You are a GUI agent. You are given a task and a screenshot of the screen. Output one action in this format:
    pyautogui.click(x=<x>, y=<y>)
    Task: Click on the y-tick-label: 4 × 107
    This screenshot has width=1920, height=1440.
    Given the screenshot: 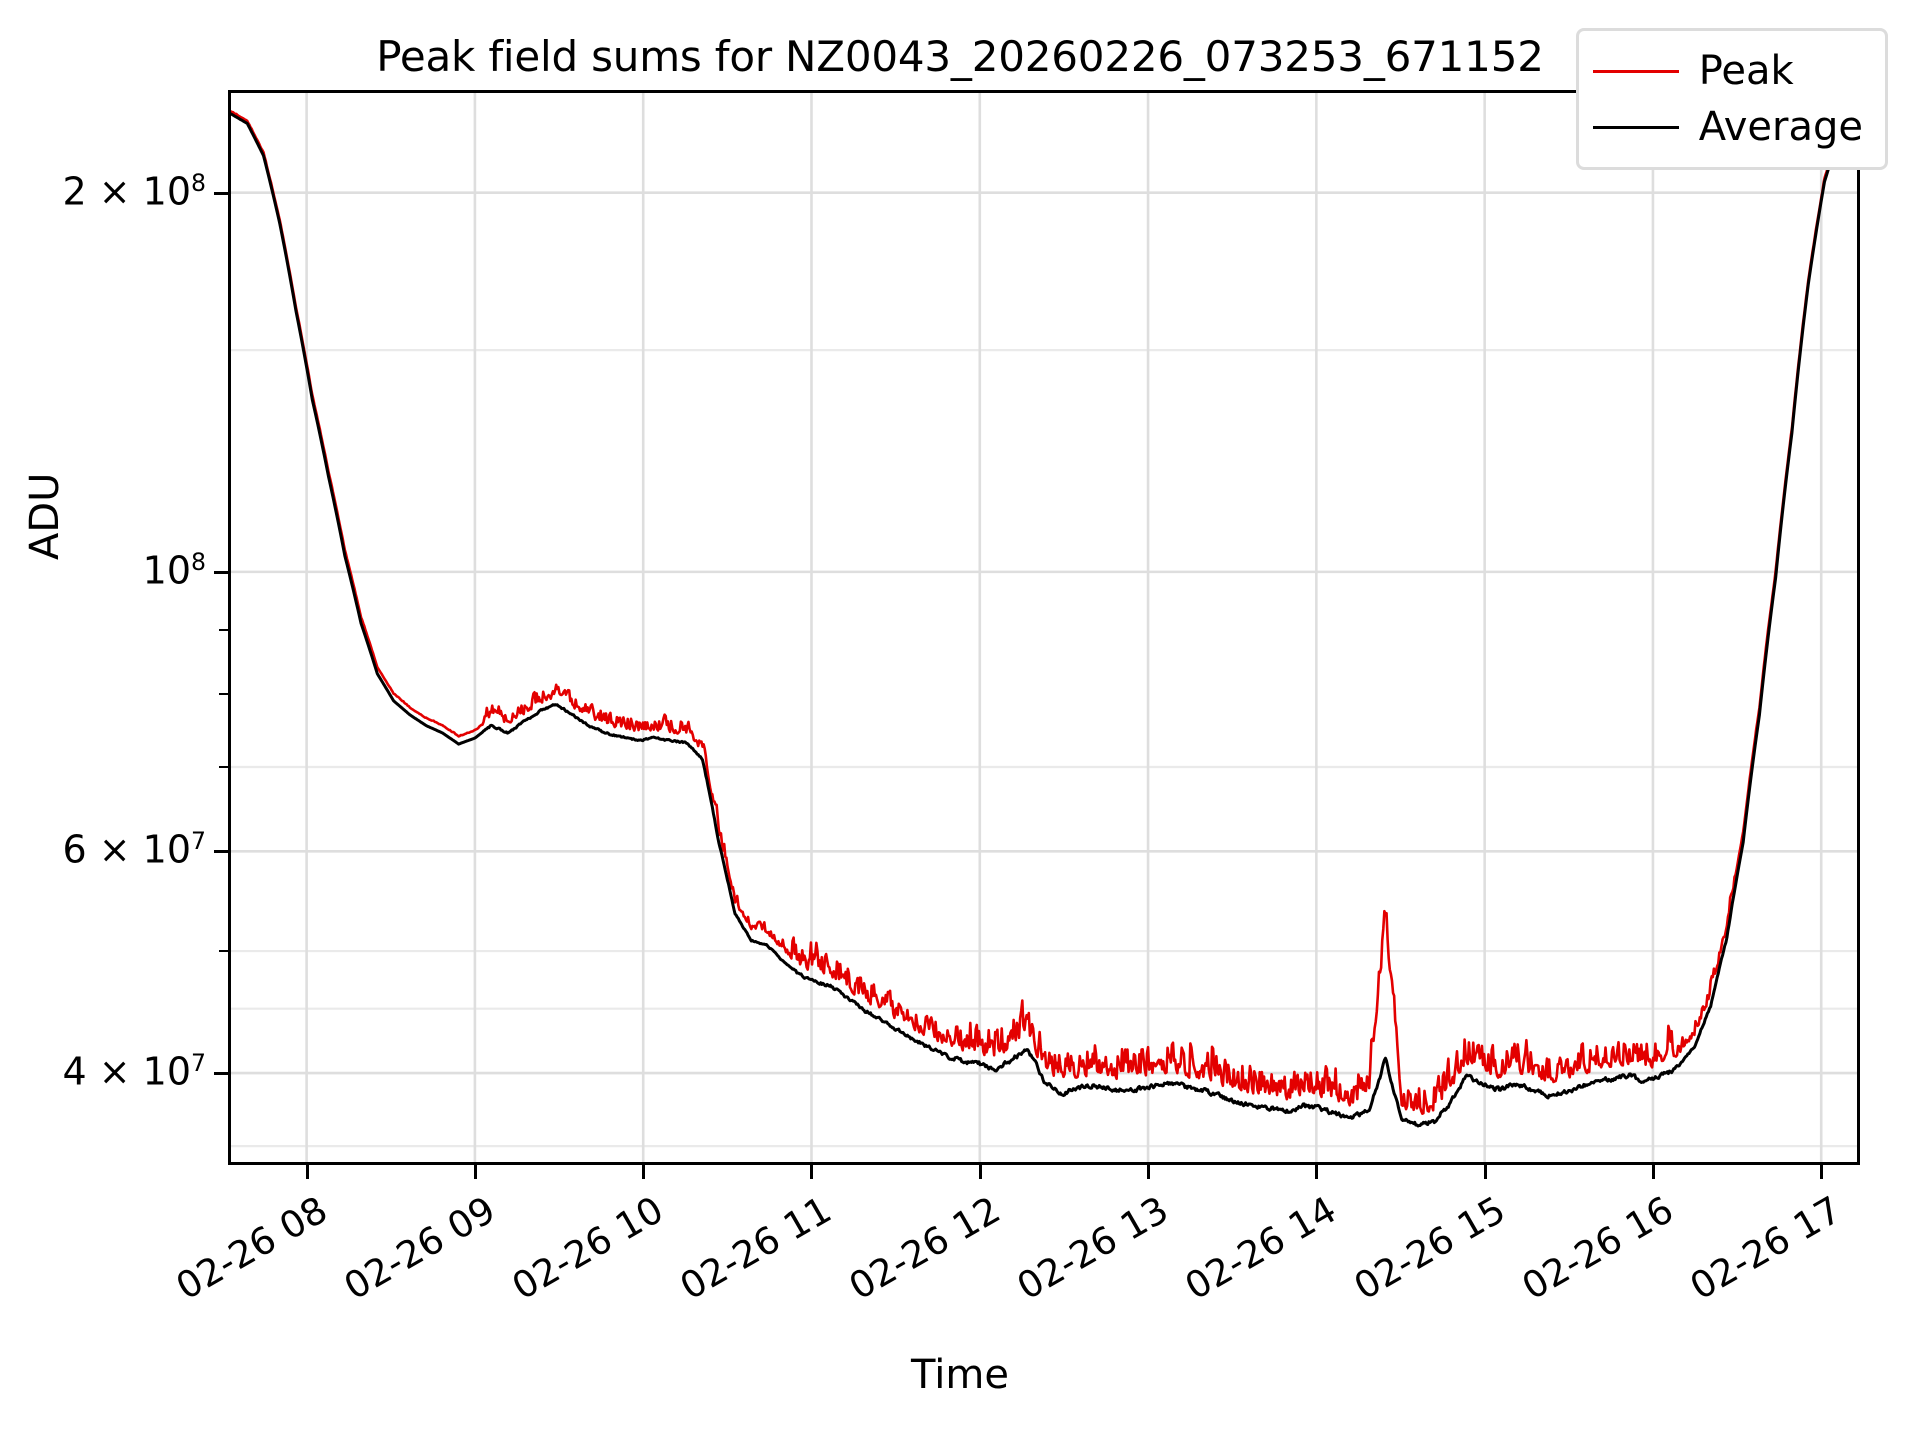 What is the action you would take?
    pyautogui.click(x=134, y=1071)
    